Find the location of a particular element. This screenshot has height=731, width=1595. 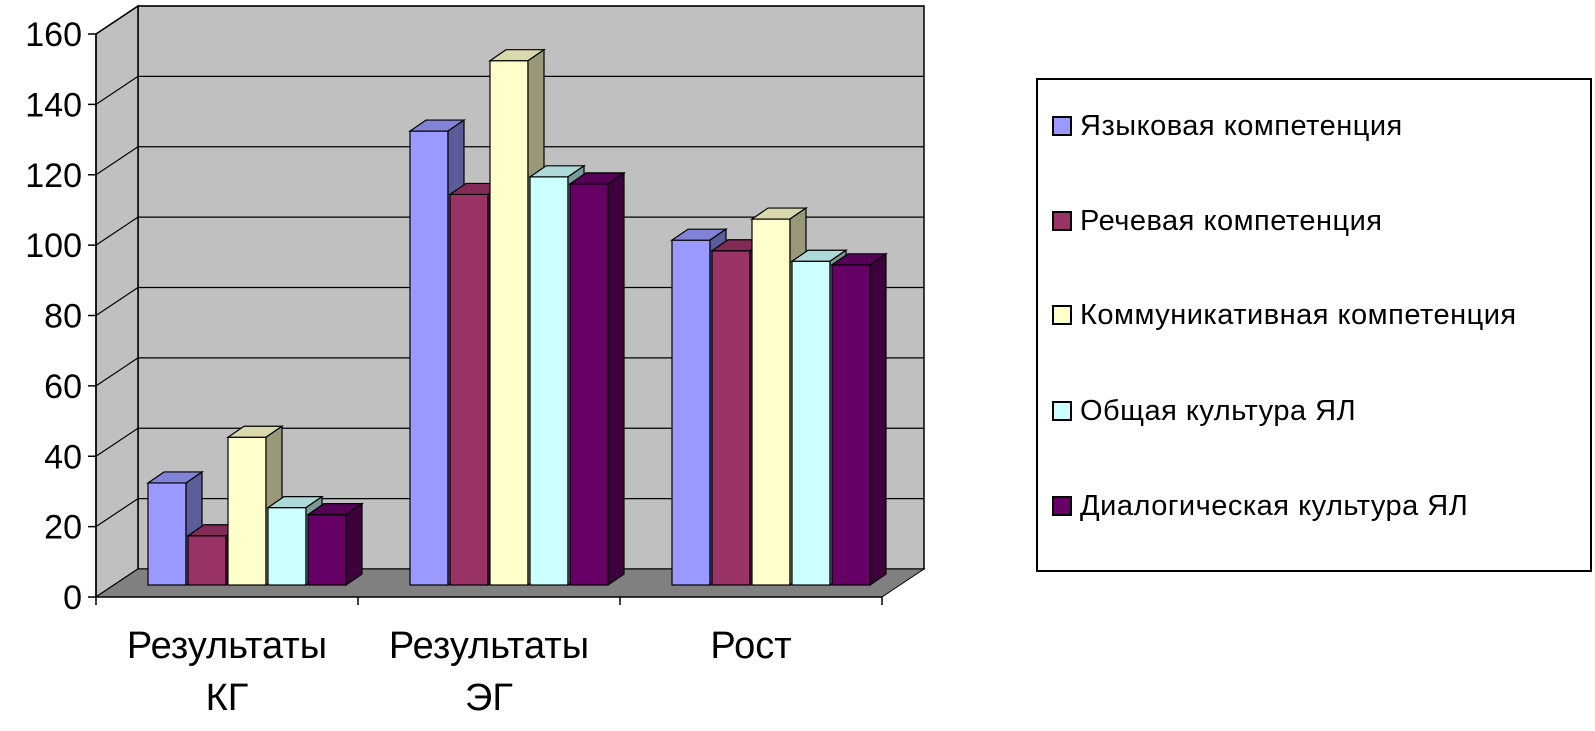

y-tick-label: 60 is located at coordinates (63, 387).